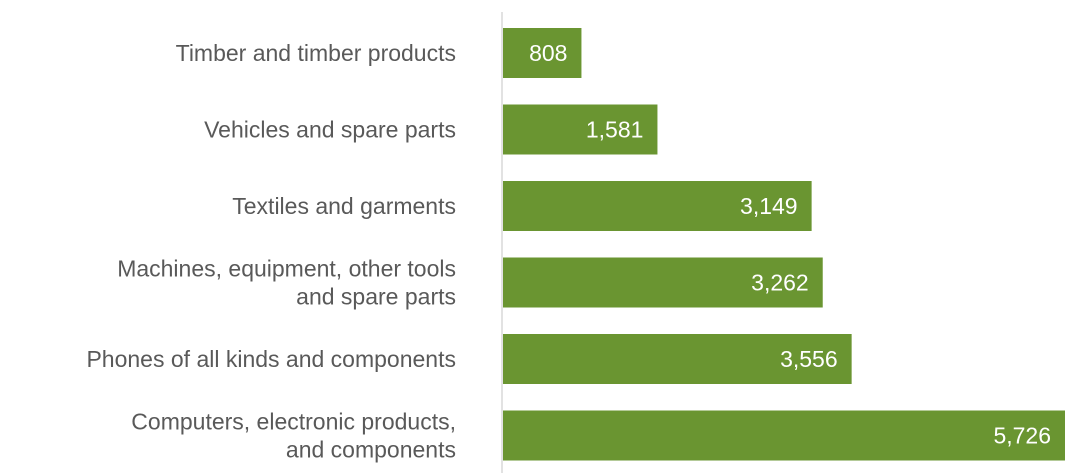 This screenshot has height=473, width=1069. I want to click on category-label-line: Timber and timber products, so click(316, 53).